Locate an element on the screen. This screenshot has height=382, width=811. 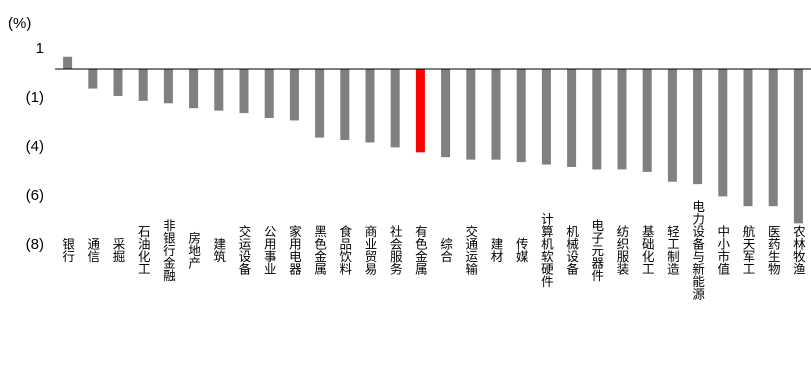
x-category-label: 有色金属 is located at coordinates (420, 250).